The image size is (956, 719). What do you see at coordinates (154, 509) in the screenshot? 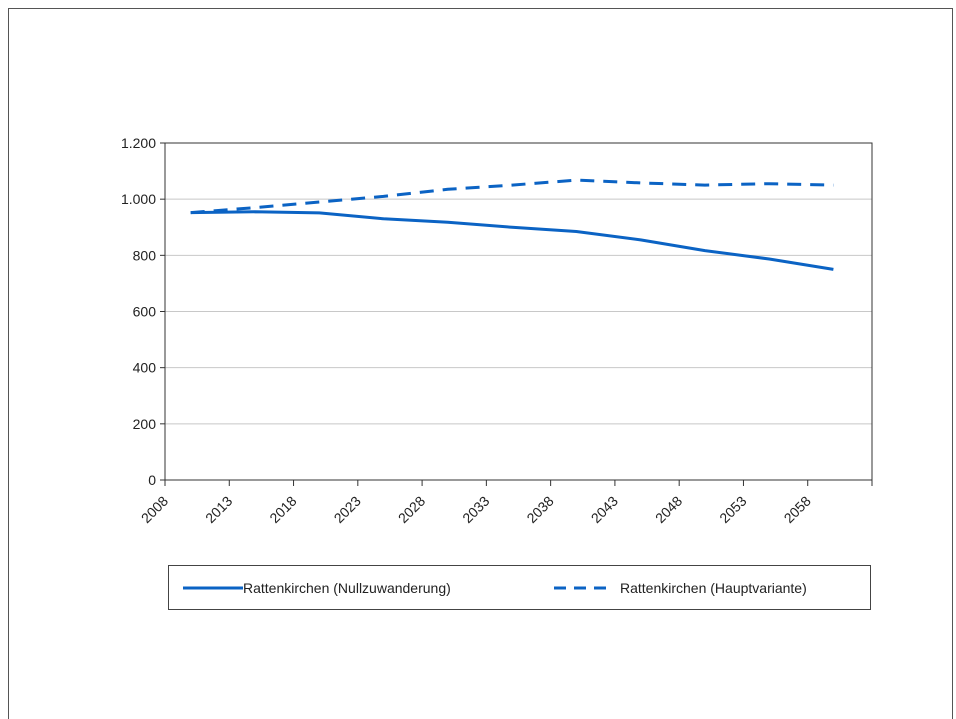
I see `x-tick-label: 2008` at bounding box center [154, 509].